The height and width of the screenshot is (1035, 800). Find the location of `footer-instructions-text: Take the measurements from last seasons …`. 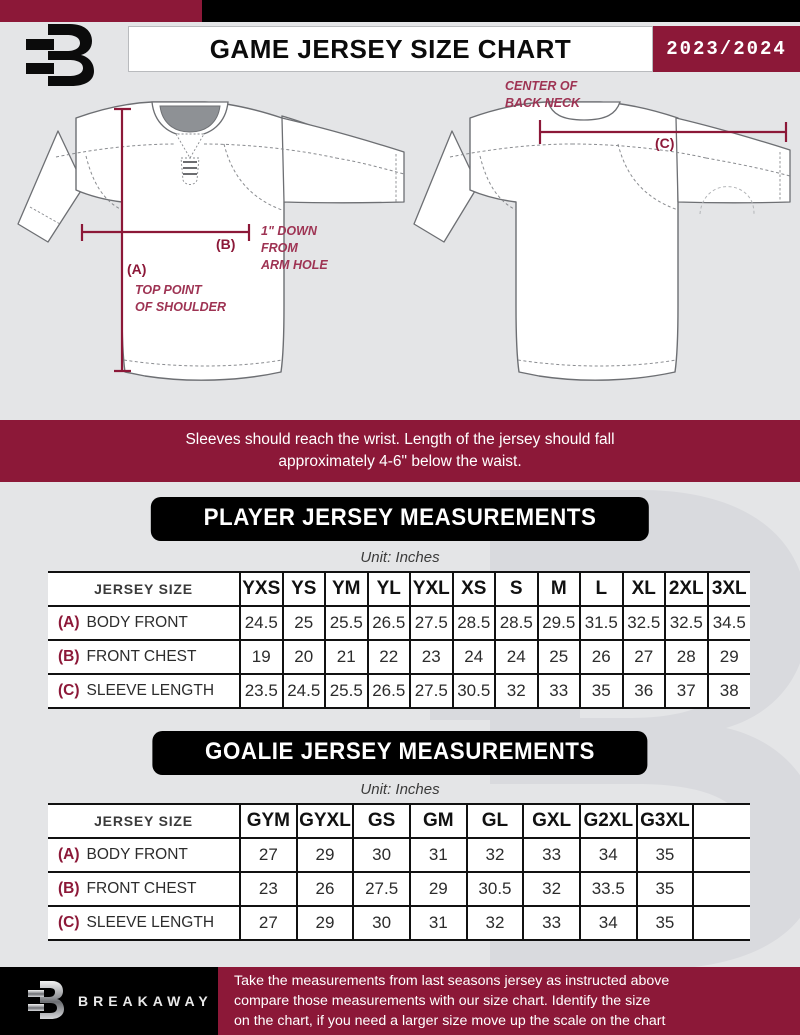

footer-instructions-text: Take the measurements from last seasons … is located at coordinates (451, 1001).